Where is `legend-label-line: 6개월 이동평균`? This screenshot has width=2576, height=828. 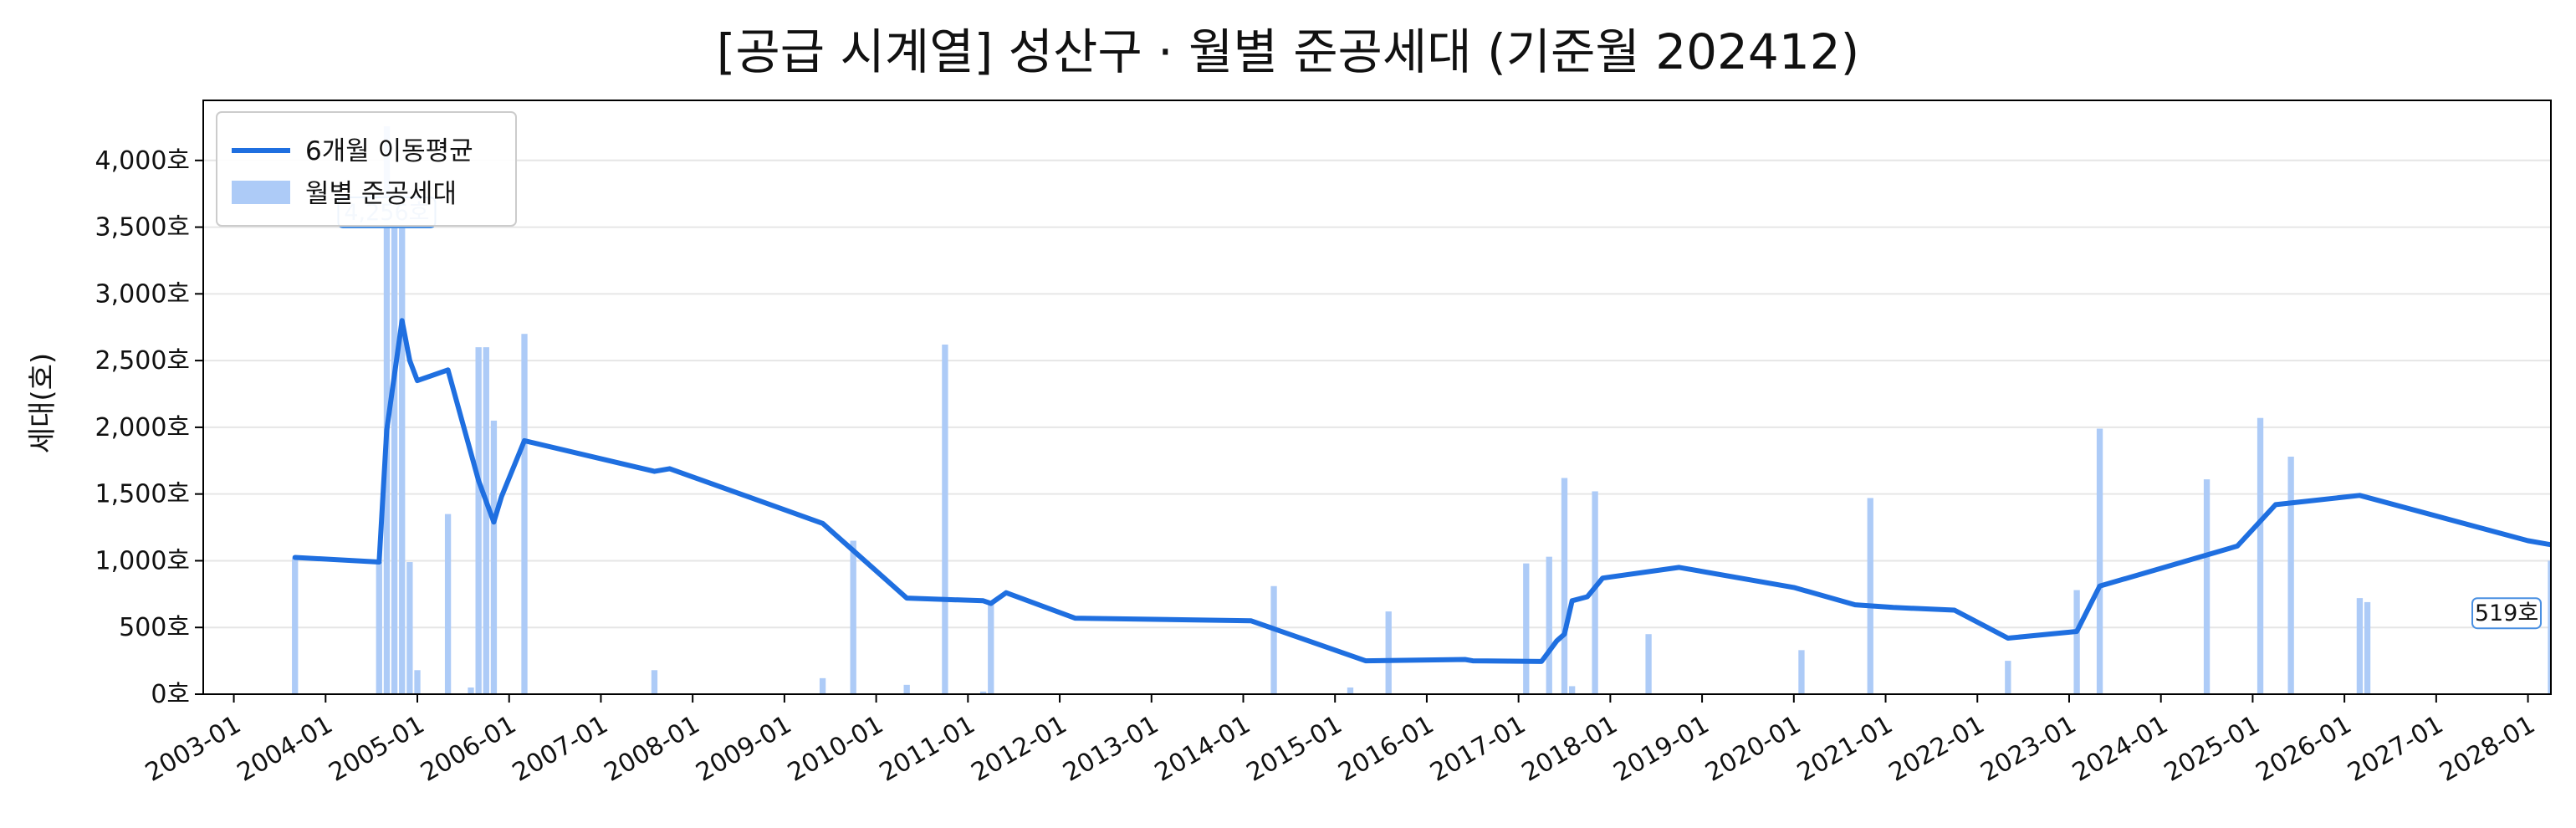
legend-label-line: 6개월 이동평균 is located at coordinates (389, 151).